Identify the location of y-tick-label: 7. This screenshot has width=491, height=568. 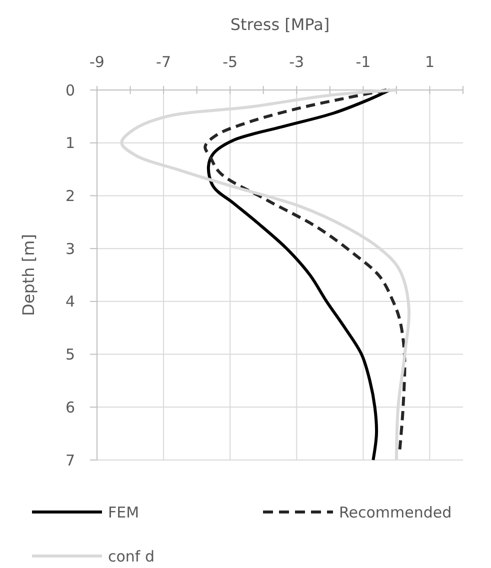
(70, 460).